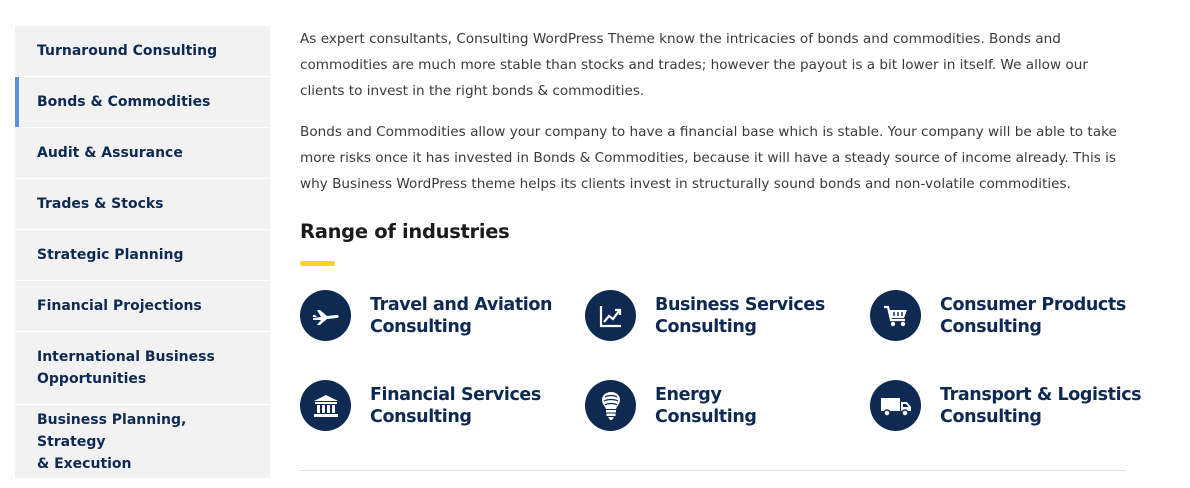  I want to click on airplane-icon, so click(325, 315).